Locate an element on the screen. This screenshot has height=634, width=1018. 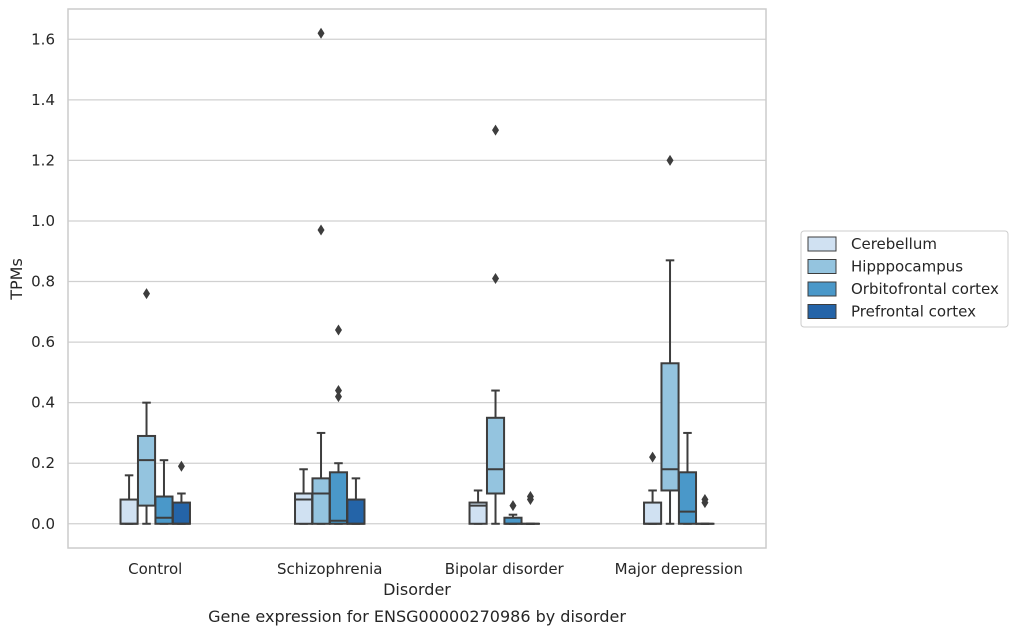
y-tick-label: 1.2 is located at coordinates (43, 160).